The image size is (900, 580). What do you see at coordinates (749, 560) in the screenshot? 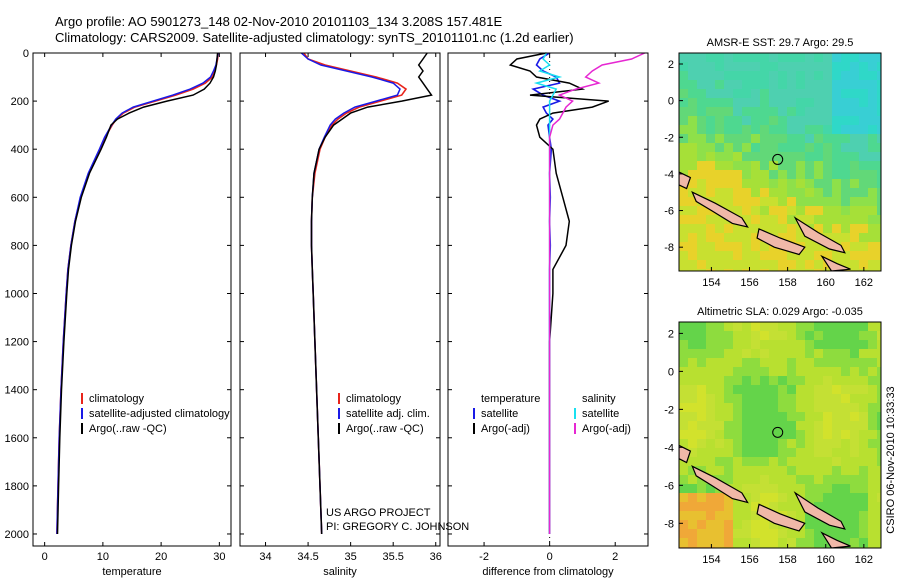
I see `sla-xtick-label: 156` at bounding box center [749, 560].